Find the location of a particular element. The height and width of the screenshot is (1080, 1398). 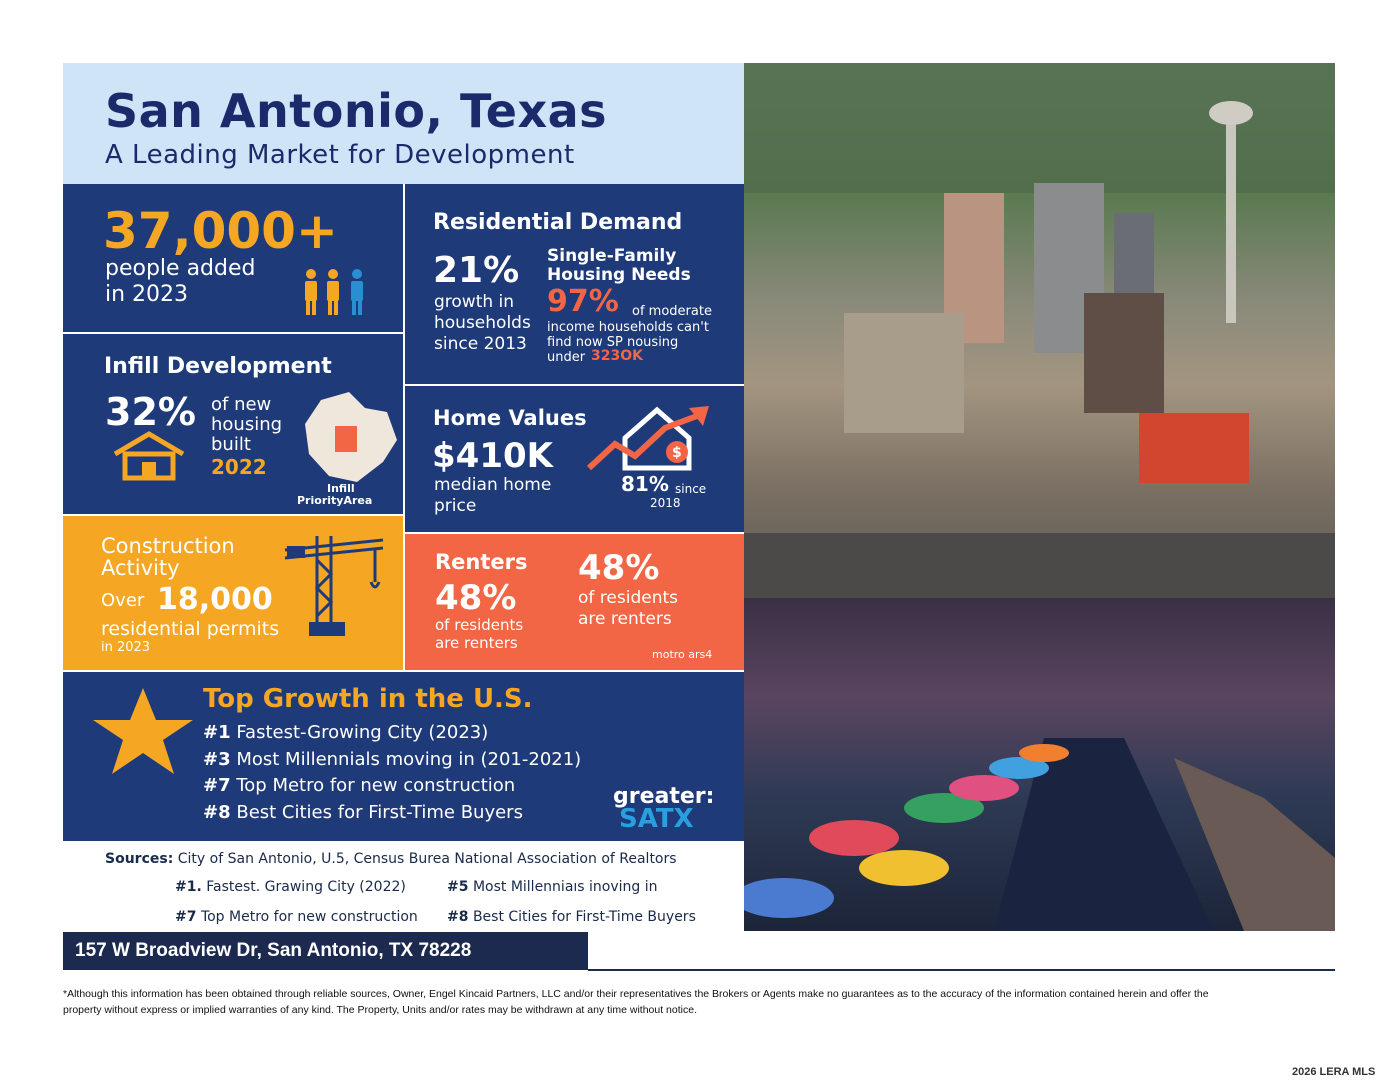

house-icon is located at coordinates (149, 456).